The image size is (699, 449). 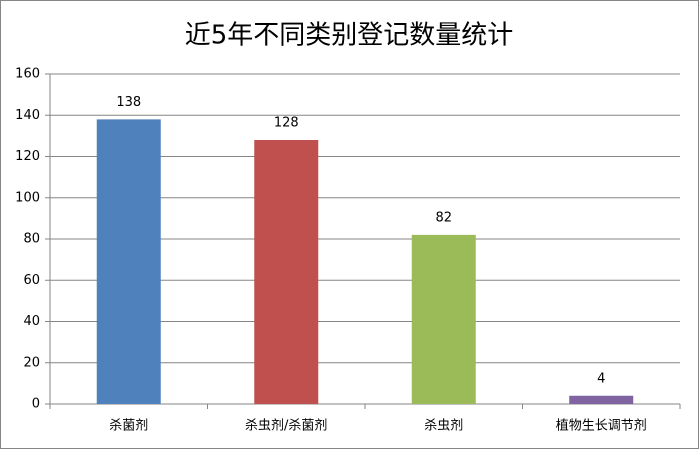 What do you see at coordinates (443, 426) in the screenshot?
I see `x-tick-label: 杀虫剂` at bounding box center [443, 426].